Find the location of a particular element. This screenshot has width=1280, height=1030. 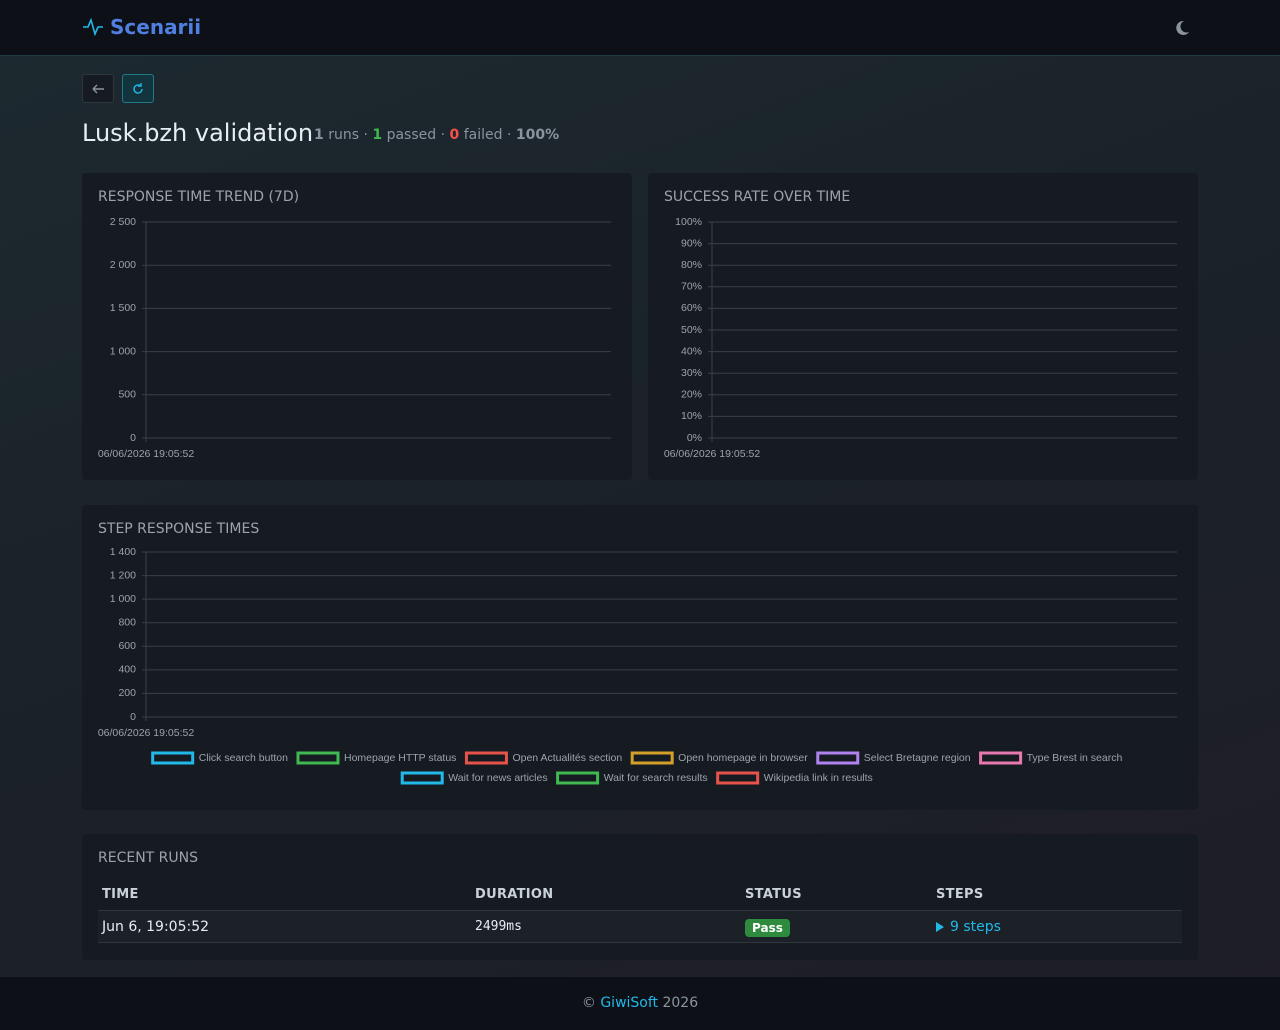

back-icon is located at coordinates (98, 89).